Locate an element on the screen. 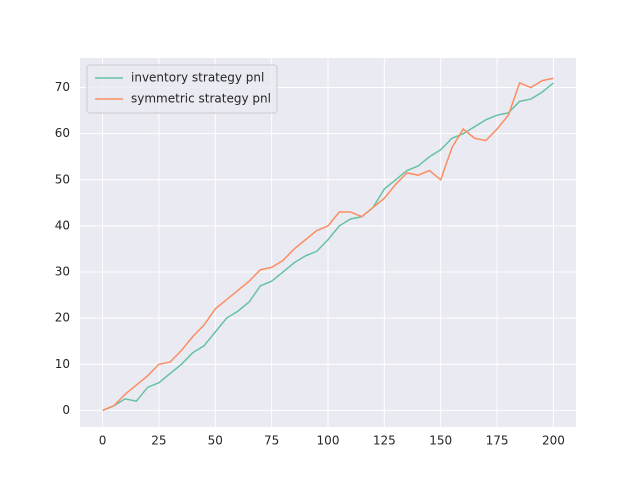  y-tick-label: 10 is located at coordinates (62, 364).